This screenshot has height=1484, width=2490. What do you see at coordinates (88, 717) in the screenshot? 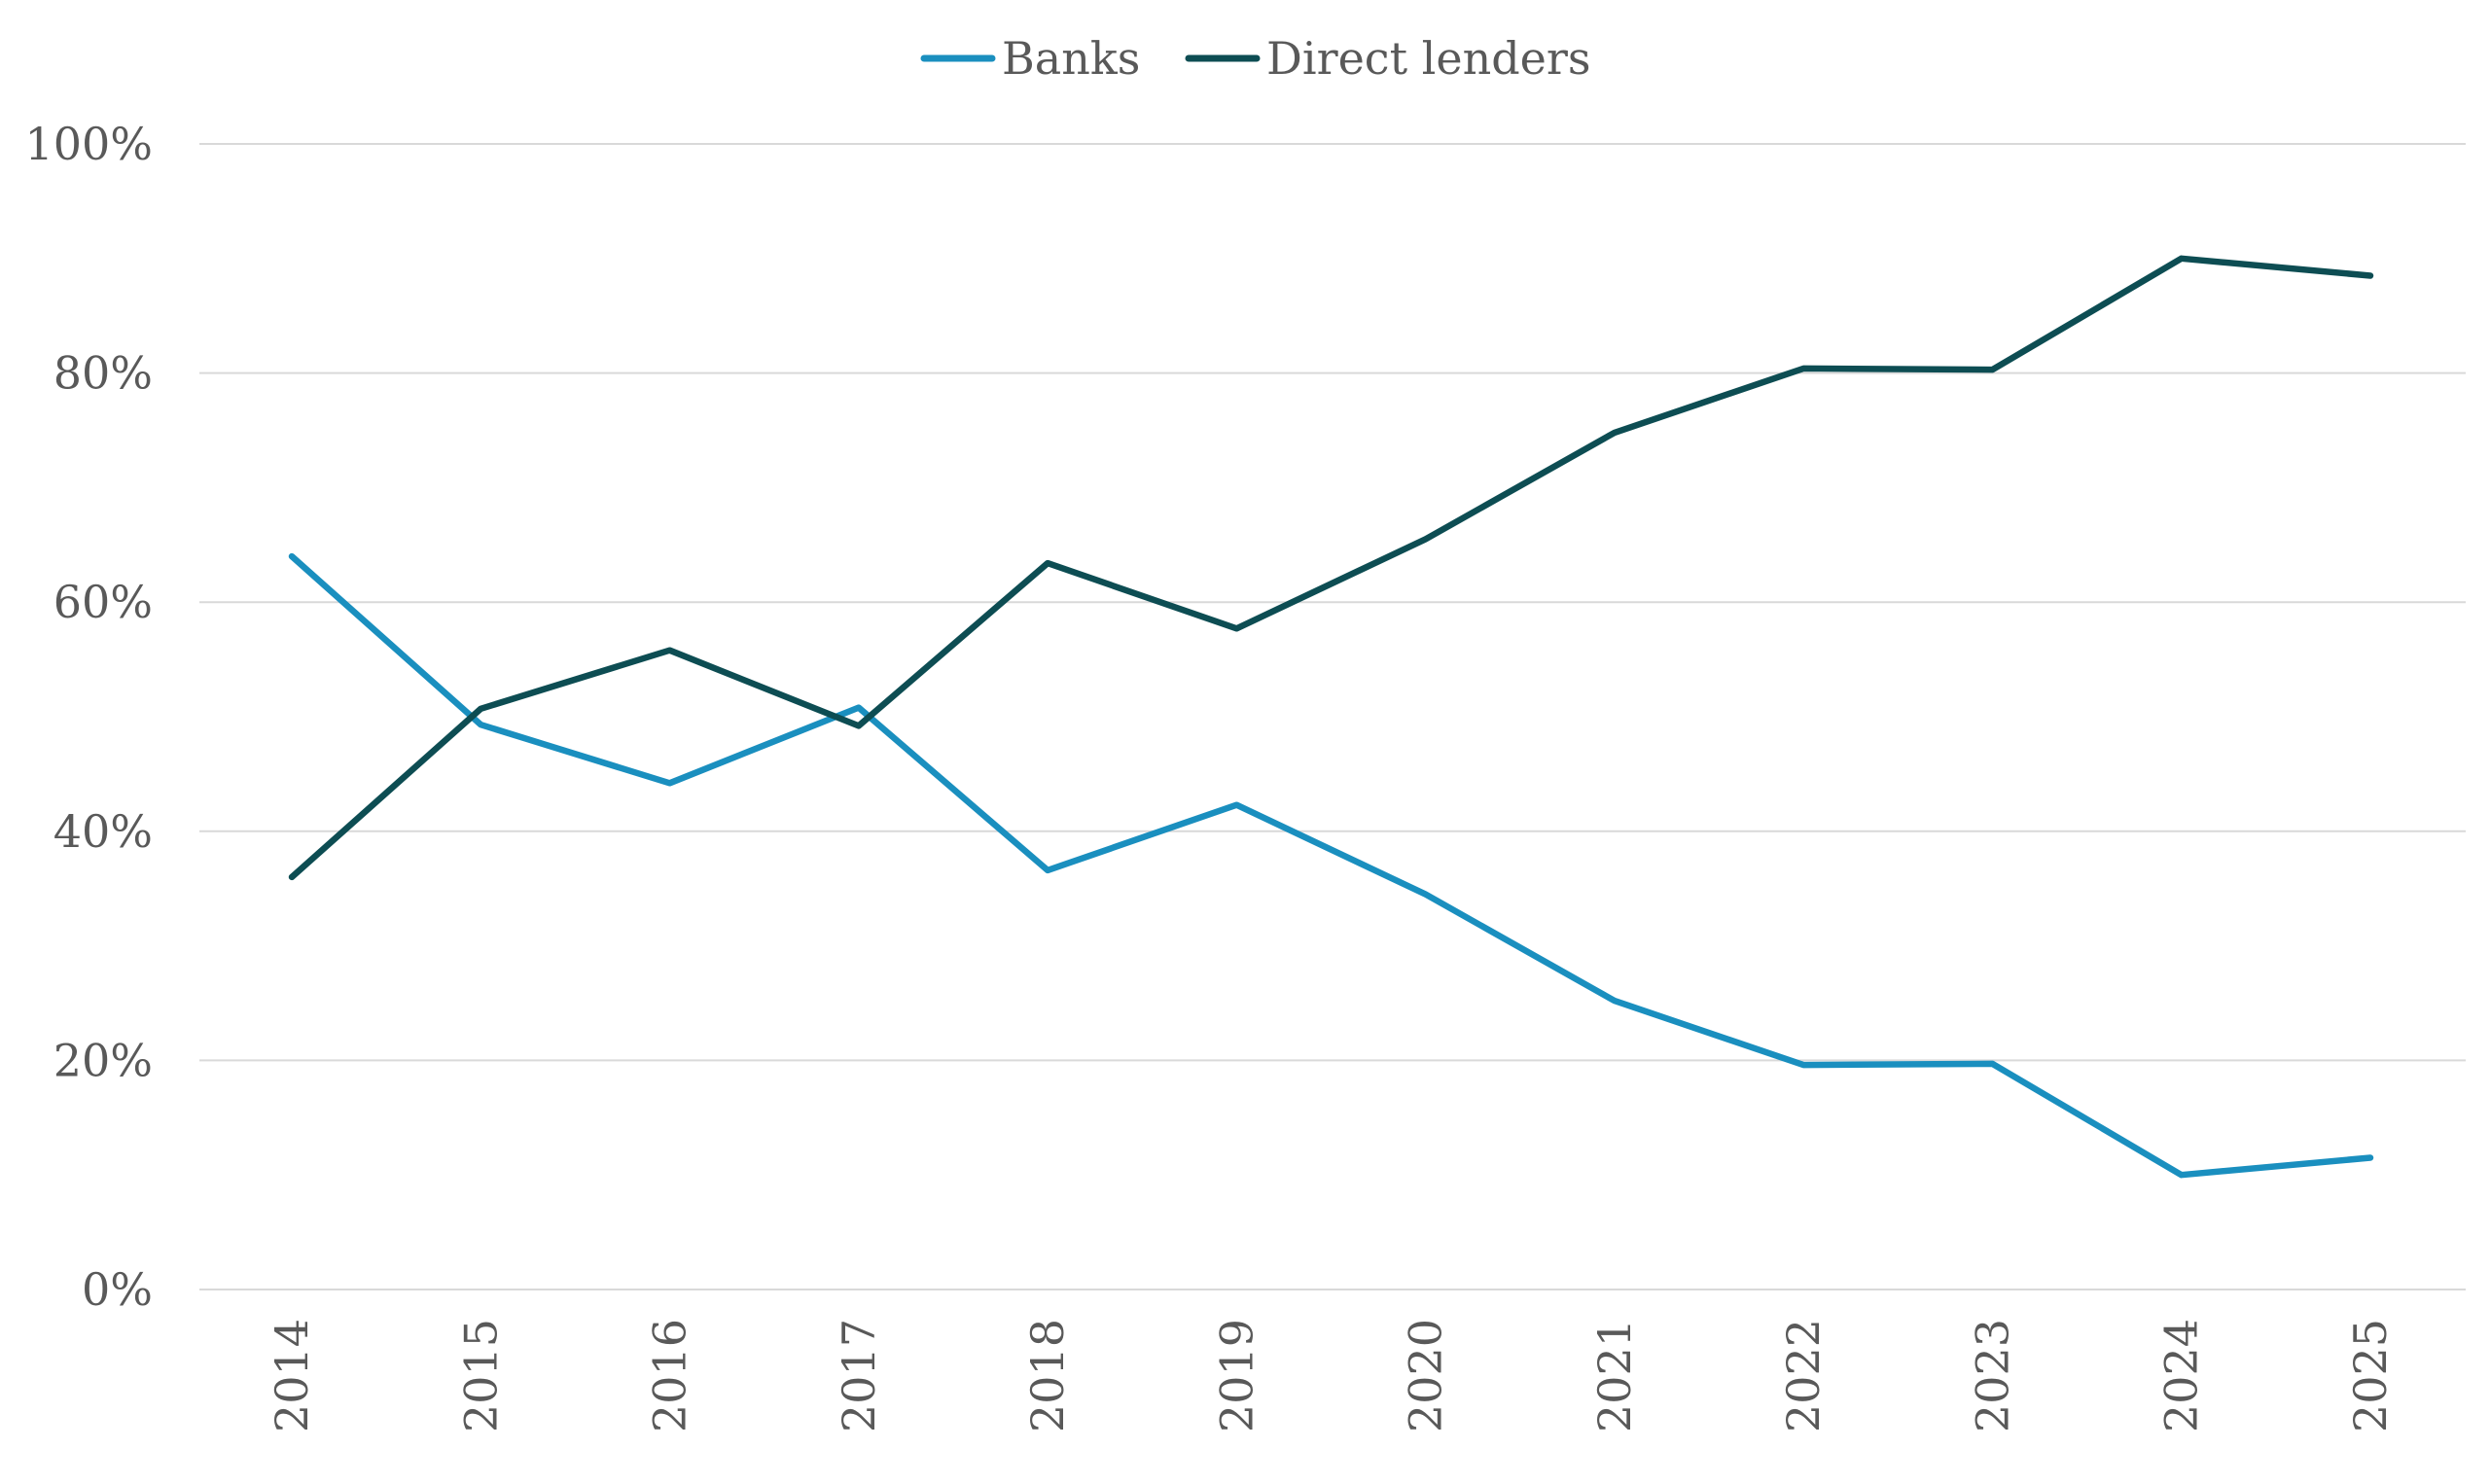
I see `y-axis: 0% 20% 40% 60% 80% 100%` at bounding box center [88, 717].